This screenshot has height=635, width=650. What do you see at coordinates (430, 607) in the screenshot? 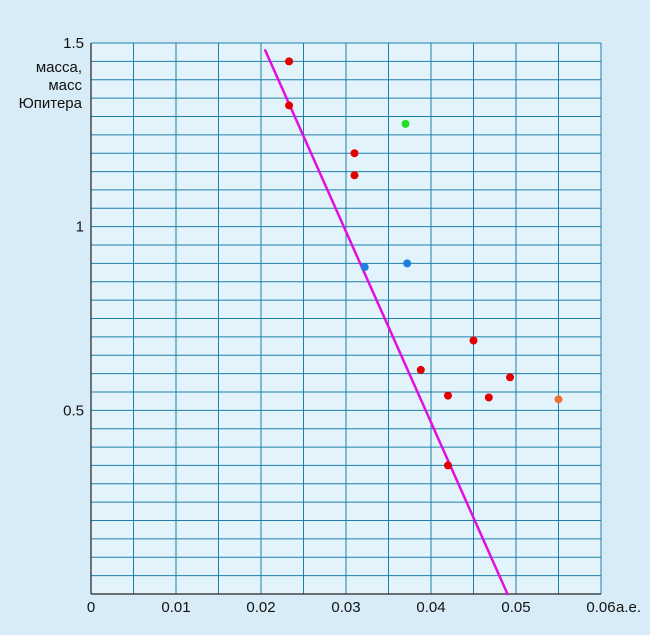
I see `x-tick-label: 0.04` at bounding box center [430, 607].